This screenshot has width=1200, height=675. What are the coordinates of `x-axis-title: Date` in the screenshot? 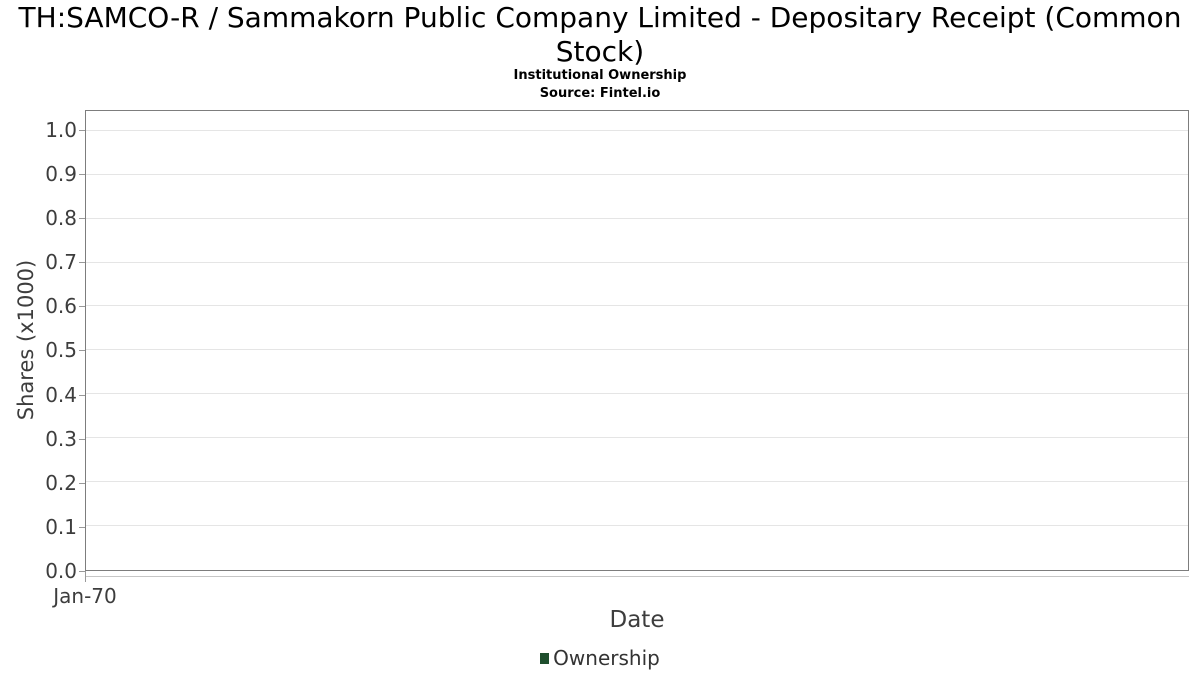 It's located at (637, 620).